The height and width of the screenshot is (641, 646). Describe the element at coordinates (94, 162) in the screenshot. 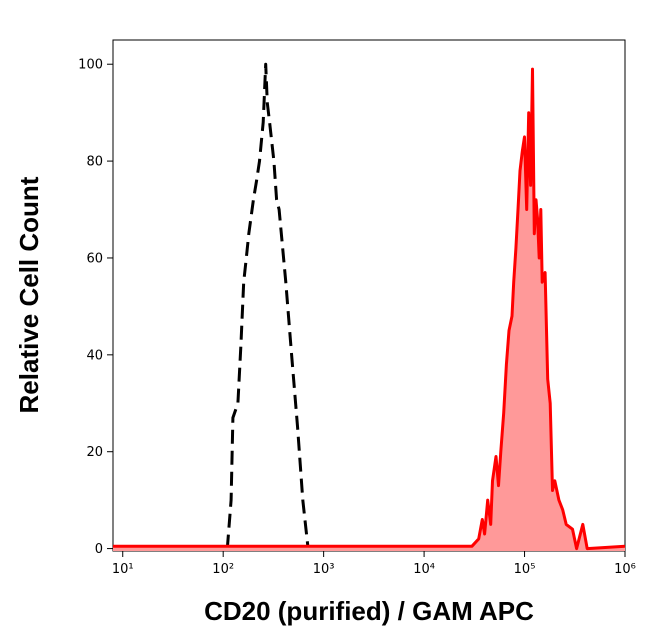

I see `y-tick-label: 80` at that location.